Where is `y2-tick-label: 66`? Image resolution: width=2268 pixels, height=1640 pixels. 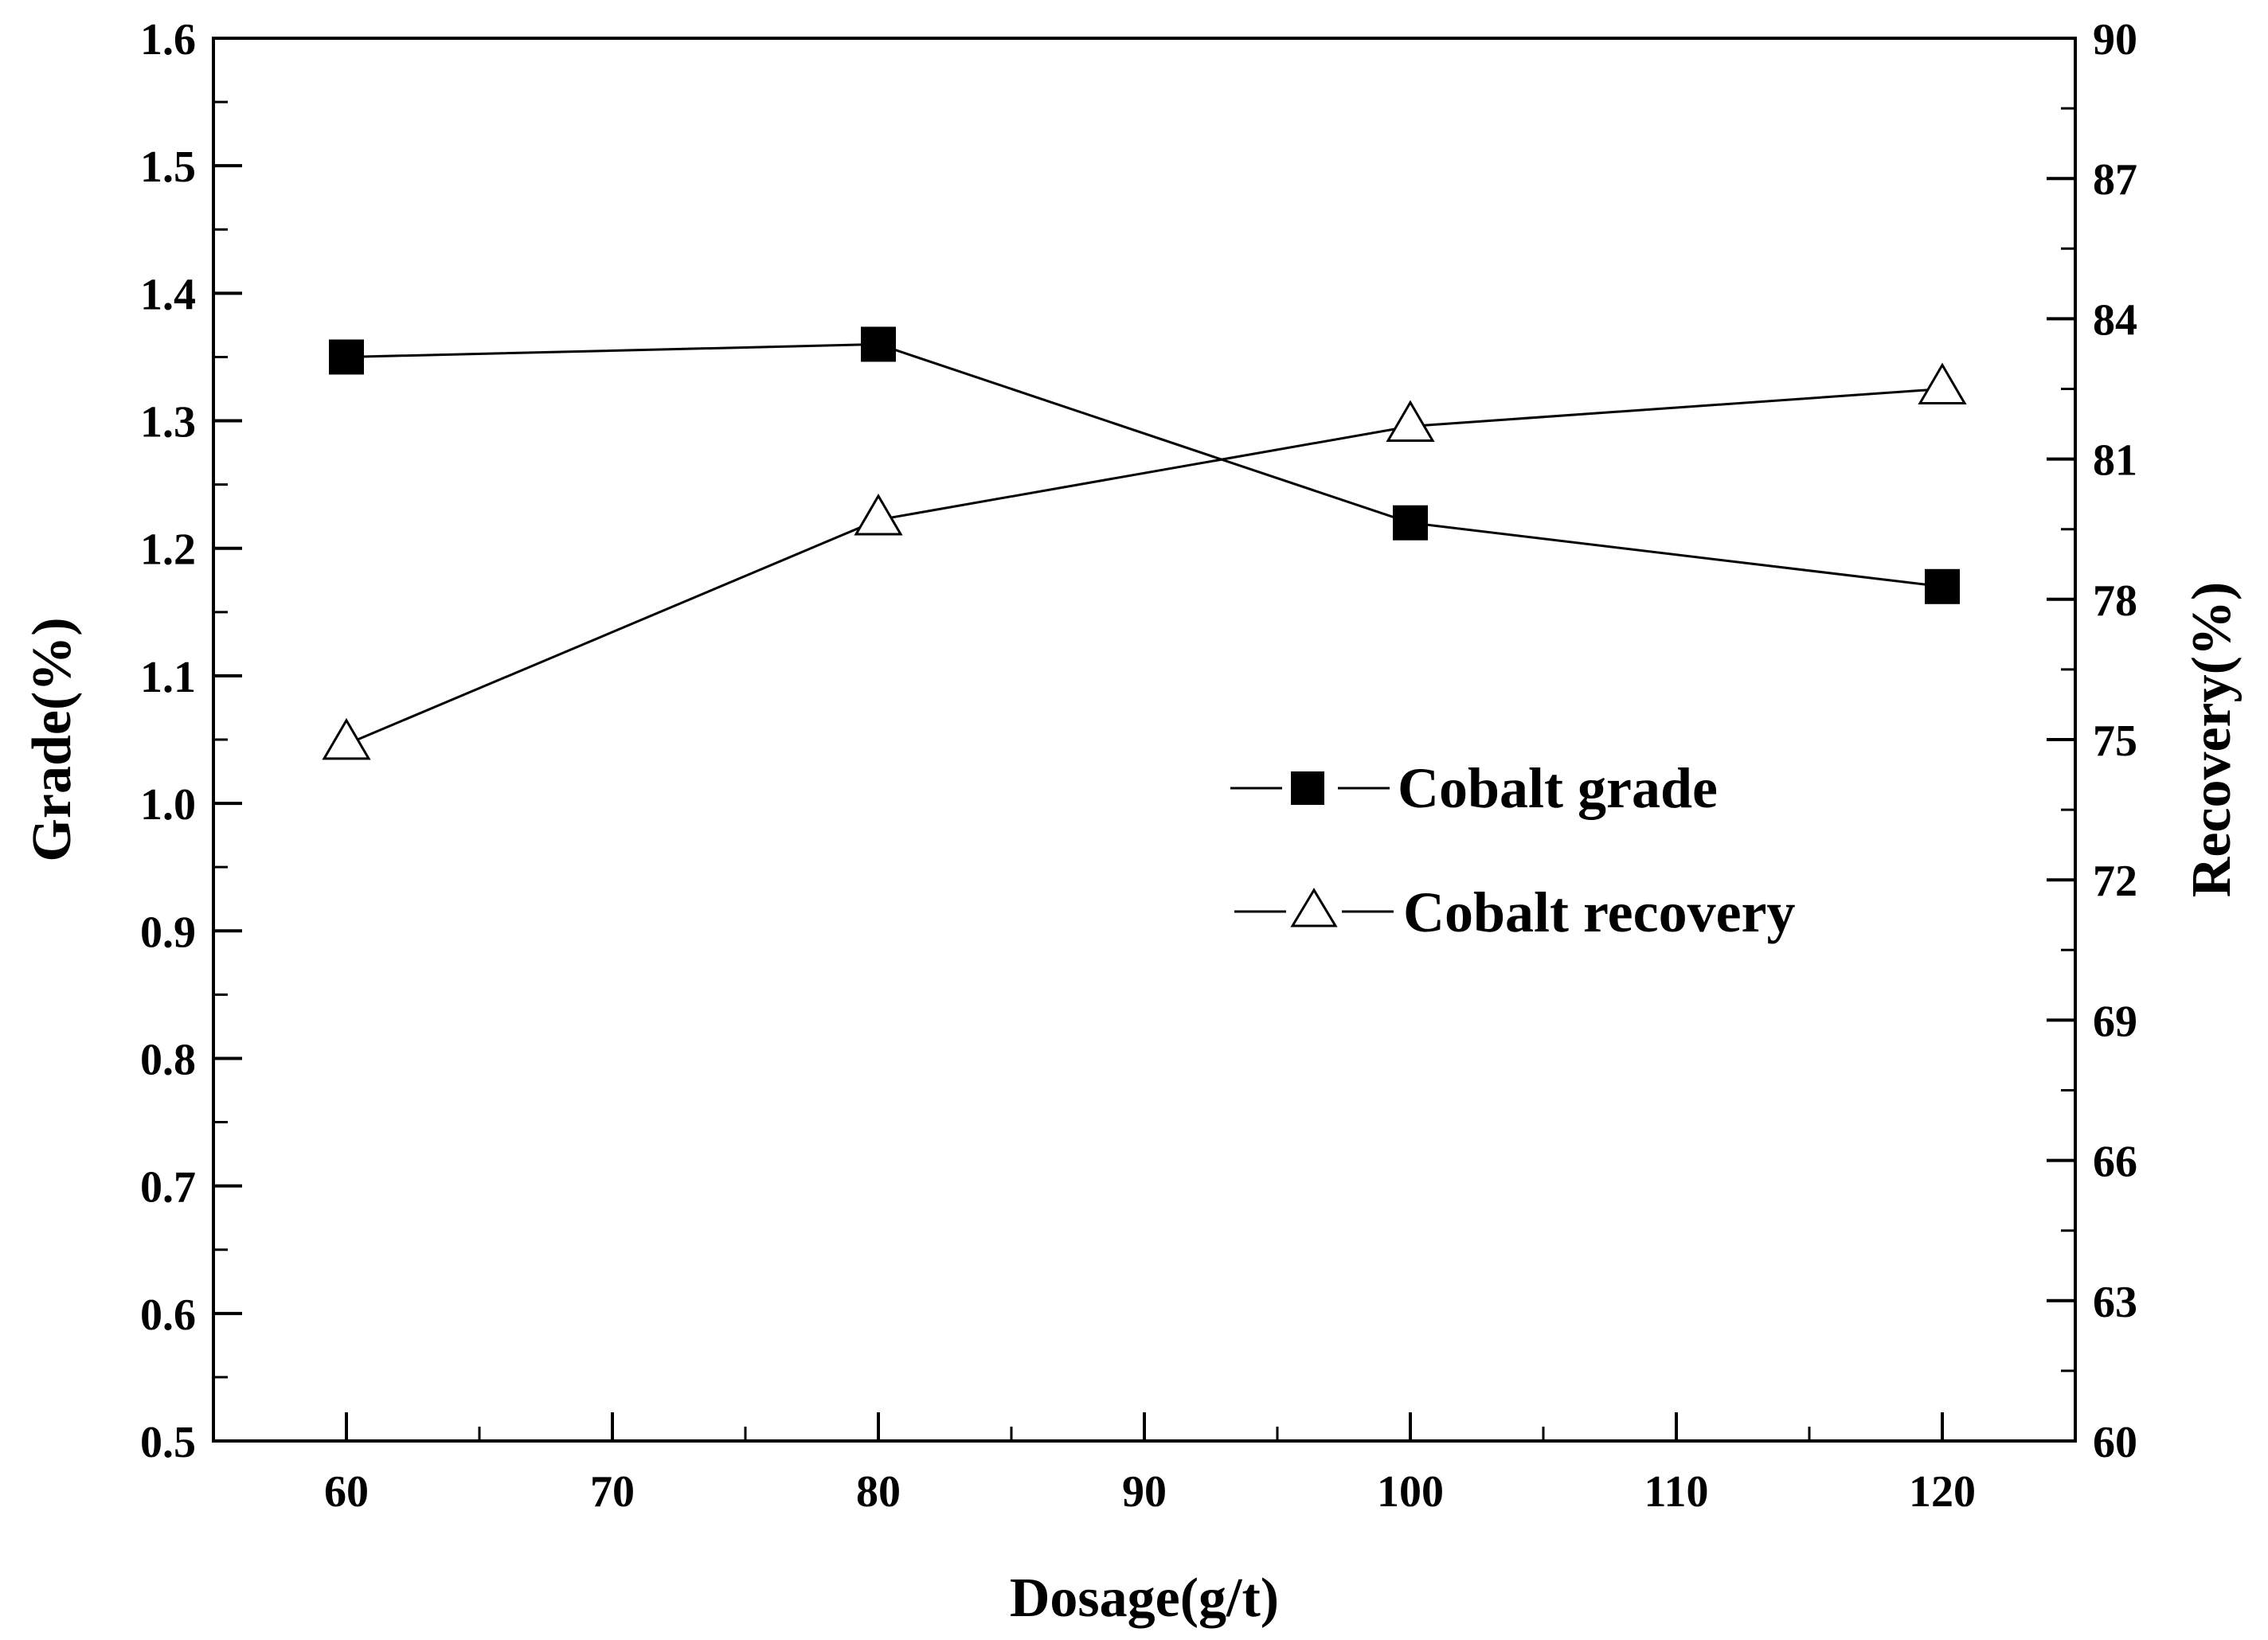 y2-tick-label: 66 is located at coordinates (2115, 1162).